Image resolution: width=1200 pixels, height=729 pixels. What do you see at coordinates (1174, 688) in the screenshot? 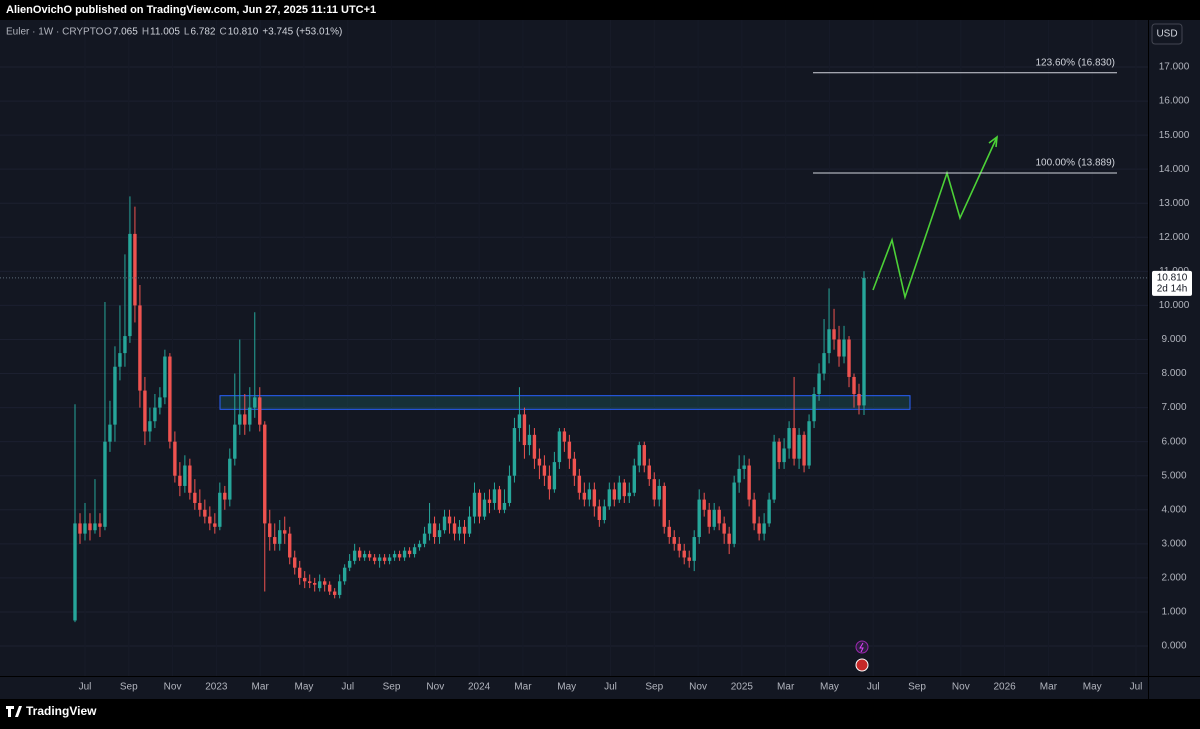
I see `corner` at bounding box center [1174, 688].